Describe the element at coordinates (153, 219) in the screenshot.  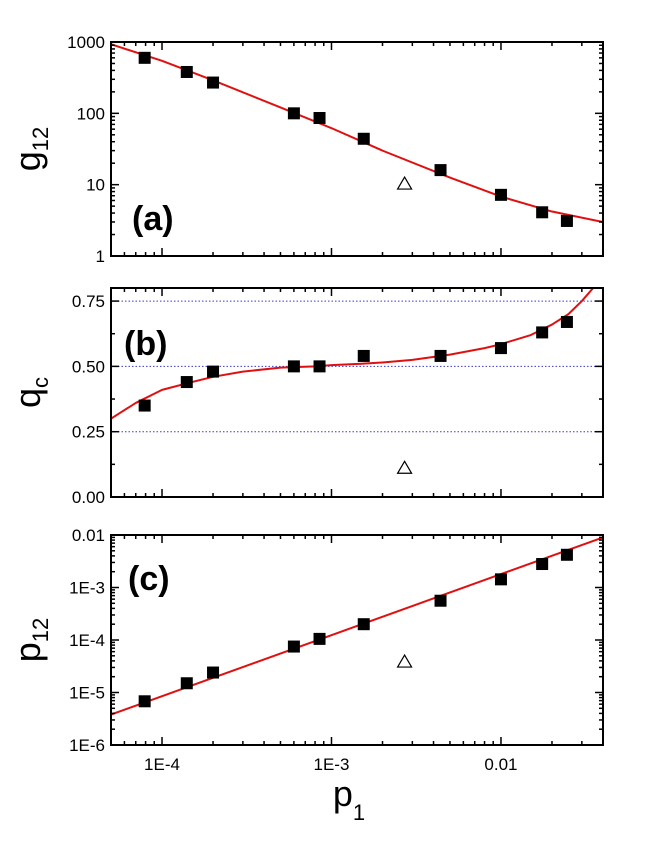
I see `panel-label: (a)` at that location.